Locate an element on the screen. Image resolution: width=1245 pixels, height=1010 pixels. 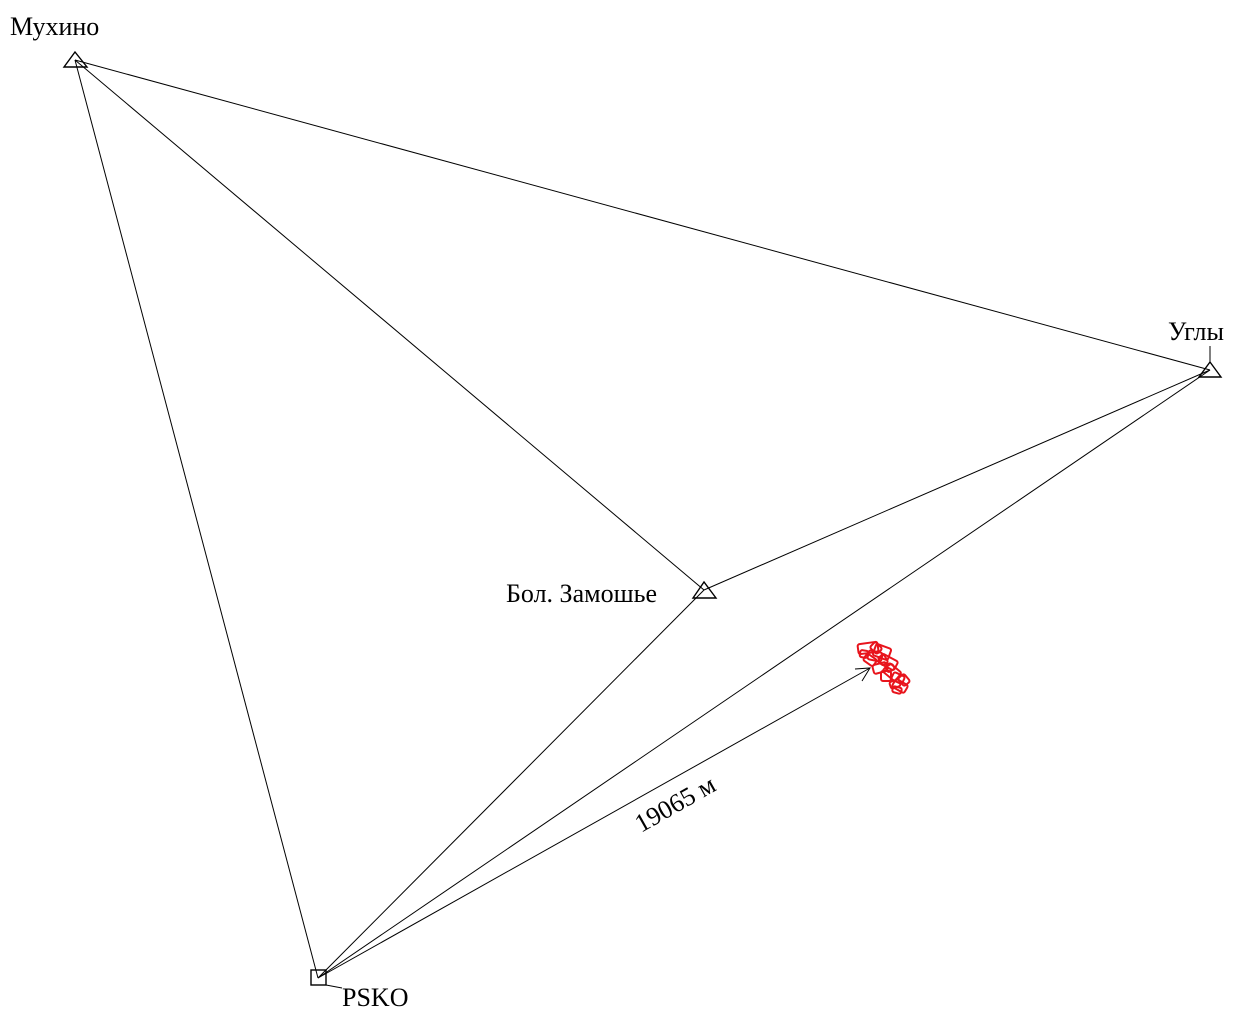
station-label-zamoshye: Бол. Замошье is located at coordinates (581, 593).